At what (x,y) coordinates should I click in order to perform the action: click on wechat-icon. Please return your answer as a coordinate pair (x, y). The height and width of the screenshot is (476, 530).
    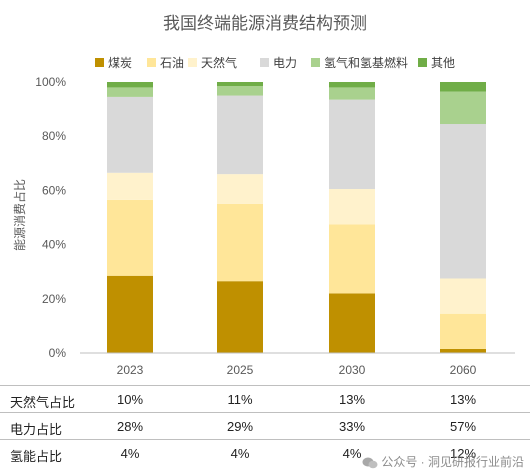
    Looking at the image, I should click on (370, 463).